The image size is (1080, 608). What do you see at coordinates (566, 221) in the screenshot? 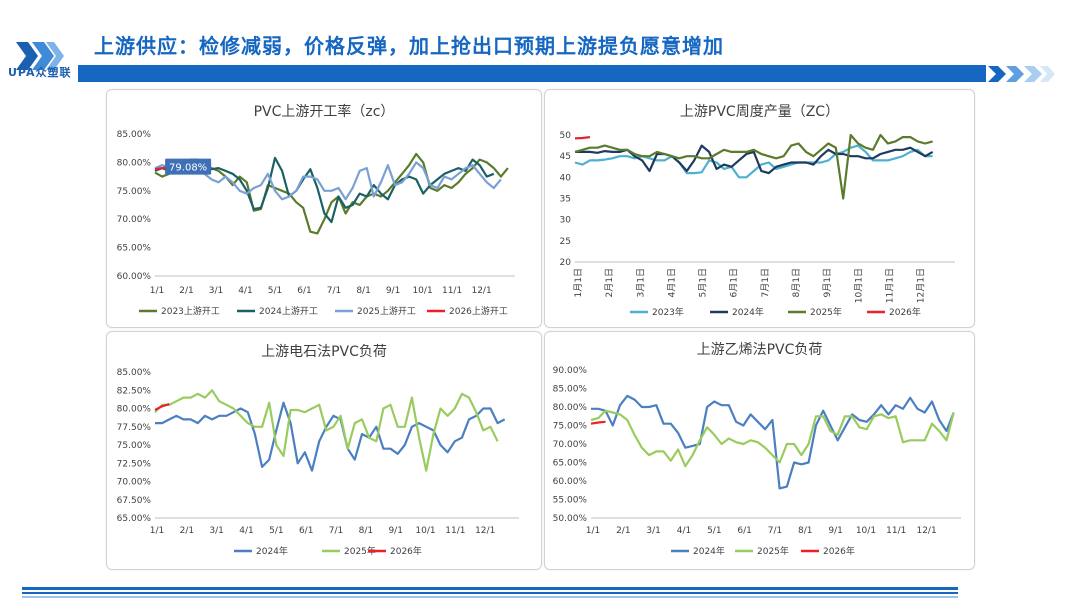
I see `y-tick-label: 30` at bounding box center [566, 221].